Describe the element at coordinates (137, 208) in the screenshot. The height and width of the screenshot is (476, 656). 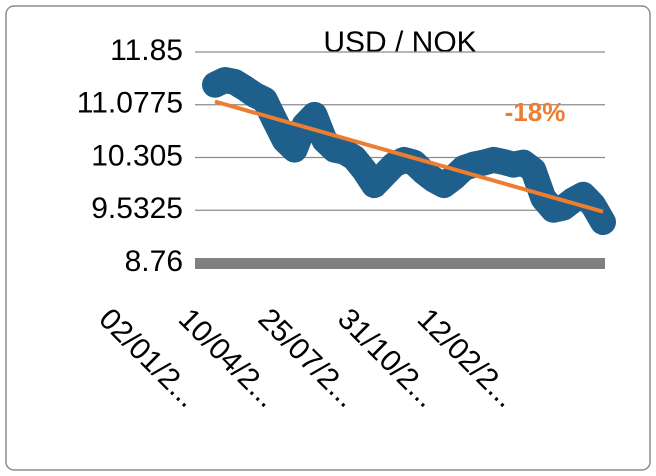
I see `y-tick-label: 9.5325` at that location.